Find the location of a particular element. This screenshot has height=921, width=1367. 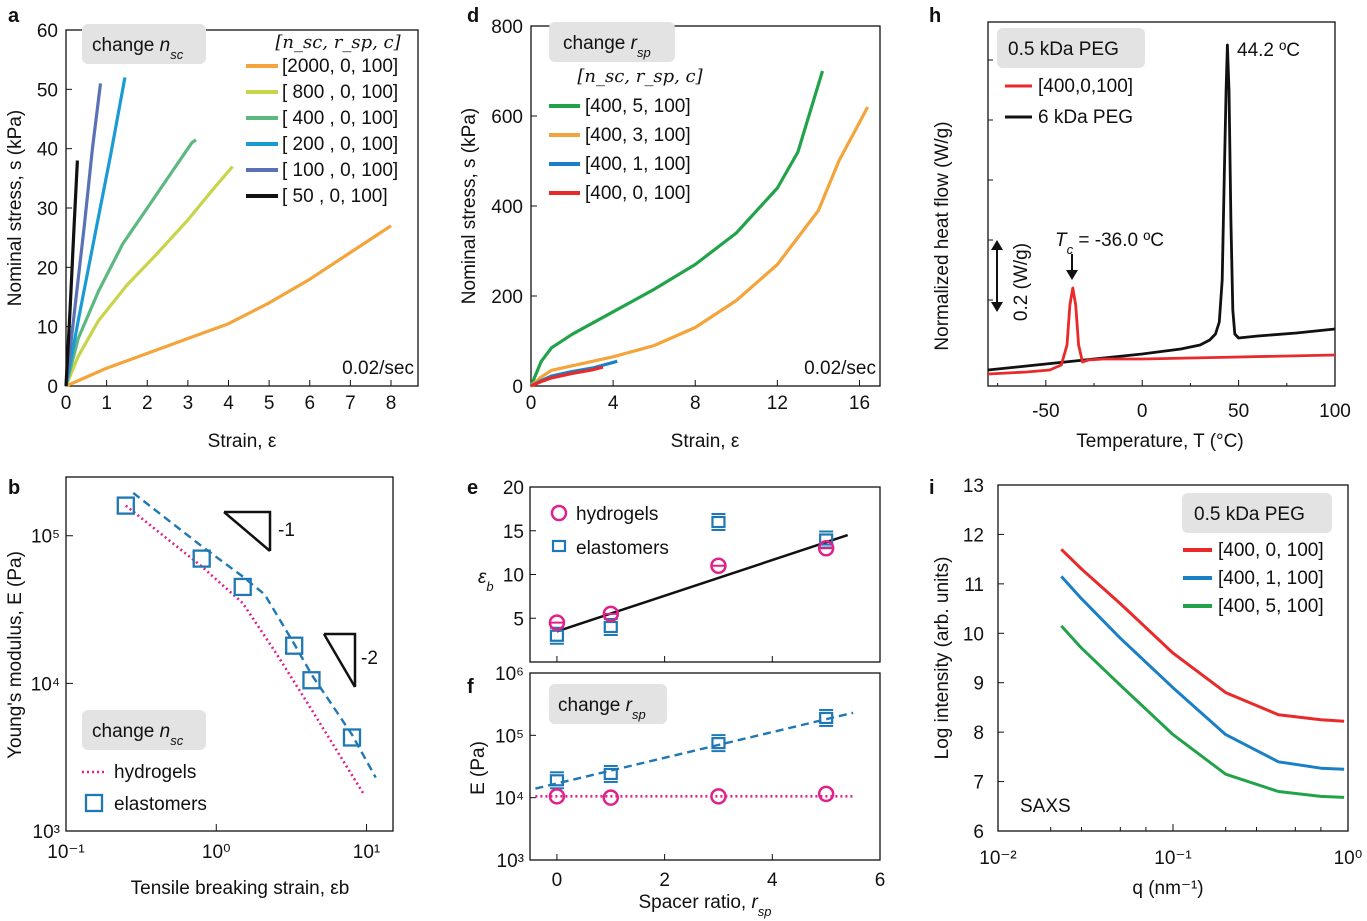

elastomer-fit is located at coordinates (694, 750).